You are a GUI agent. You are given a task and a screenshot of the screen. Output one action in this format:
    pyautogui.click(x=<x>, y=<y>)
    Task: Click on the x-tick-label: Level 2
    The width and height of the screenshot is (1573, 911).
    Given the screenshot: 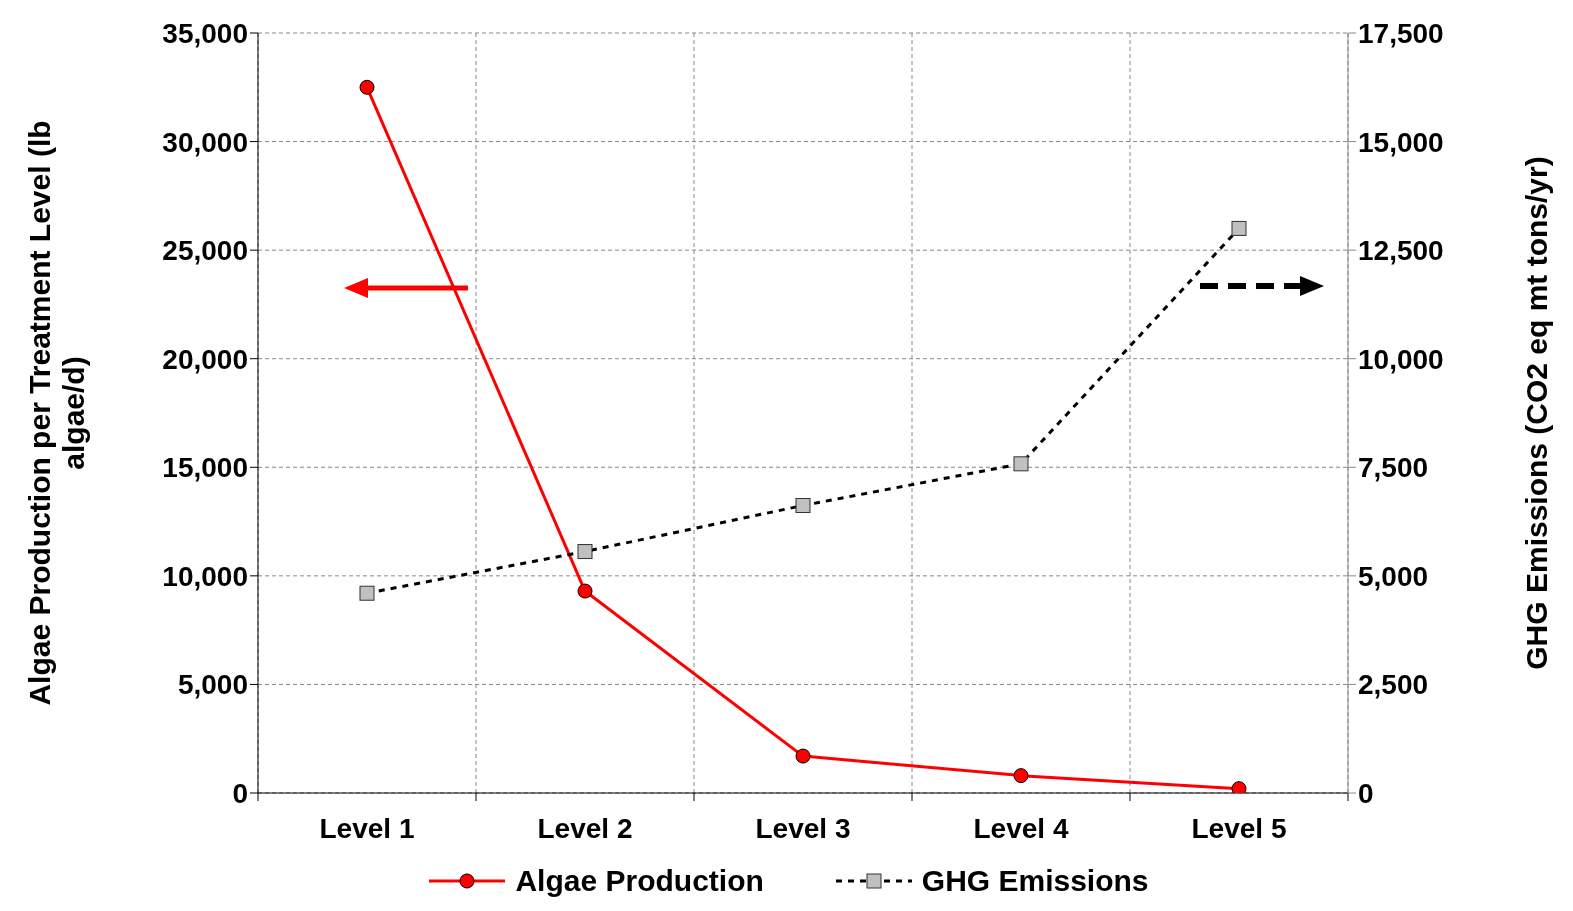 What is the action you would take?
    pyautogui.click(x=585, y=828)
    